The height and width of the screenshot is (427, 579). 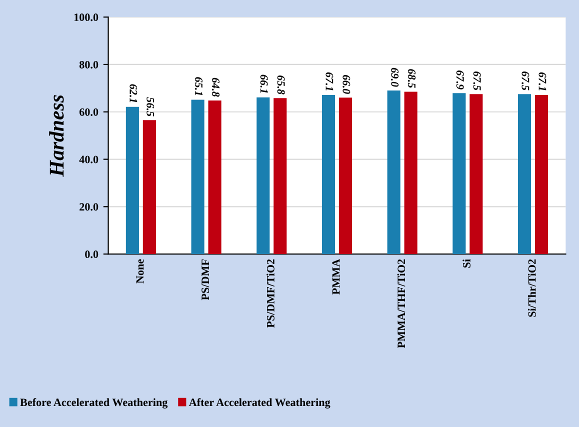 What do you see at coordinates (56, 136) in the screenshot?
I see `y-axis-title: Hardness` at bounding box center [56, 136].